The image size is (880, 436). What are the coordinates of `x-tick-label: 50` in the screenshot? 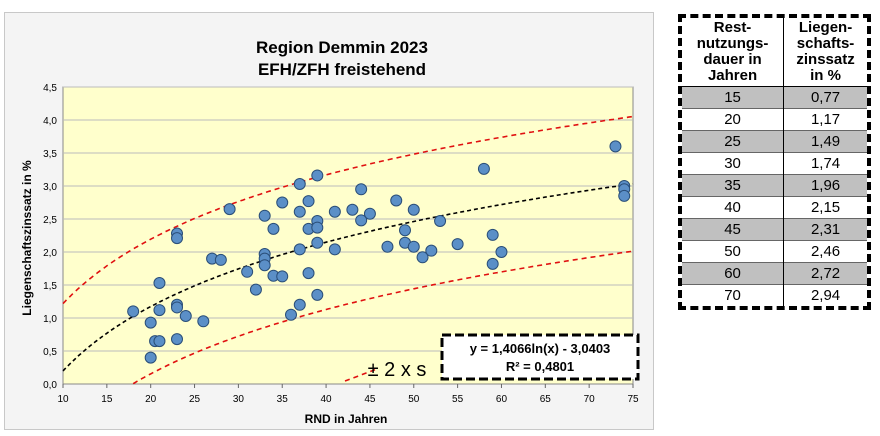 It's located at (414, 399).